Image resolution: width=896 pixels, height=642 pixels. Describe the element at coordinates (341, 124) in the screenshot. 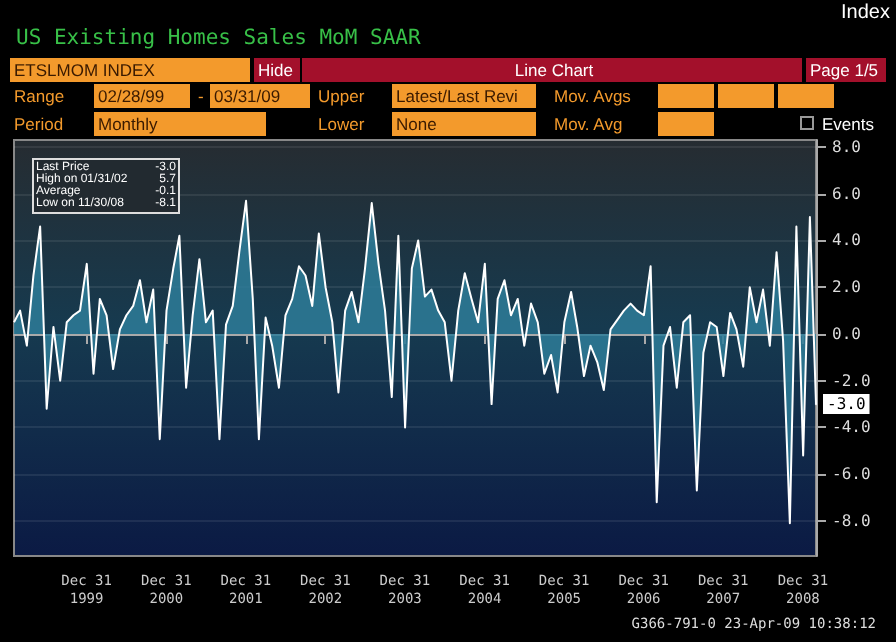

I see `text: Lower` at that location.